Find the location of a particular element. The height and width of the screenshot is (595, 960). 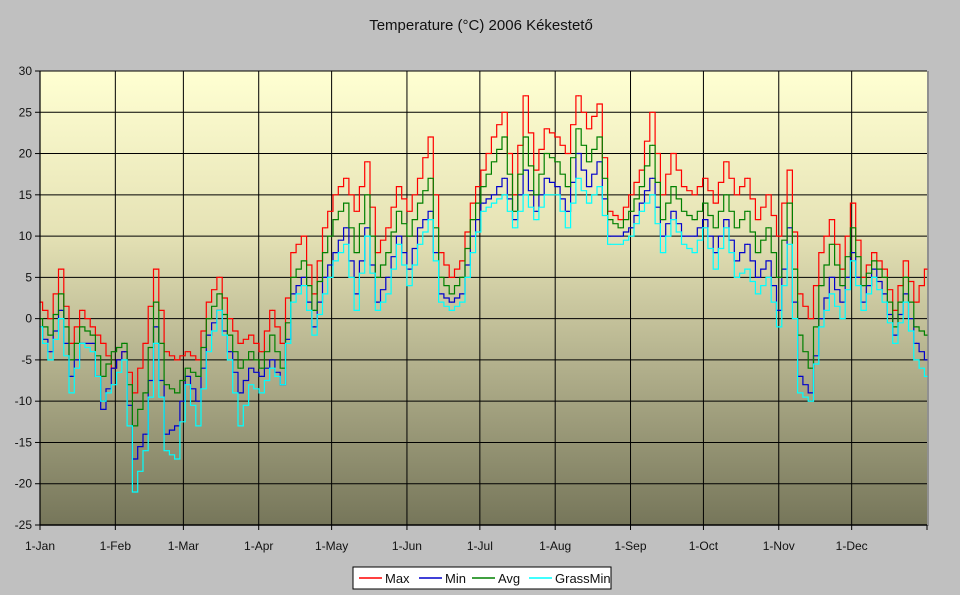

x-tick-label: 1-Apr is located at coordinates (258, 546).